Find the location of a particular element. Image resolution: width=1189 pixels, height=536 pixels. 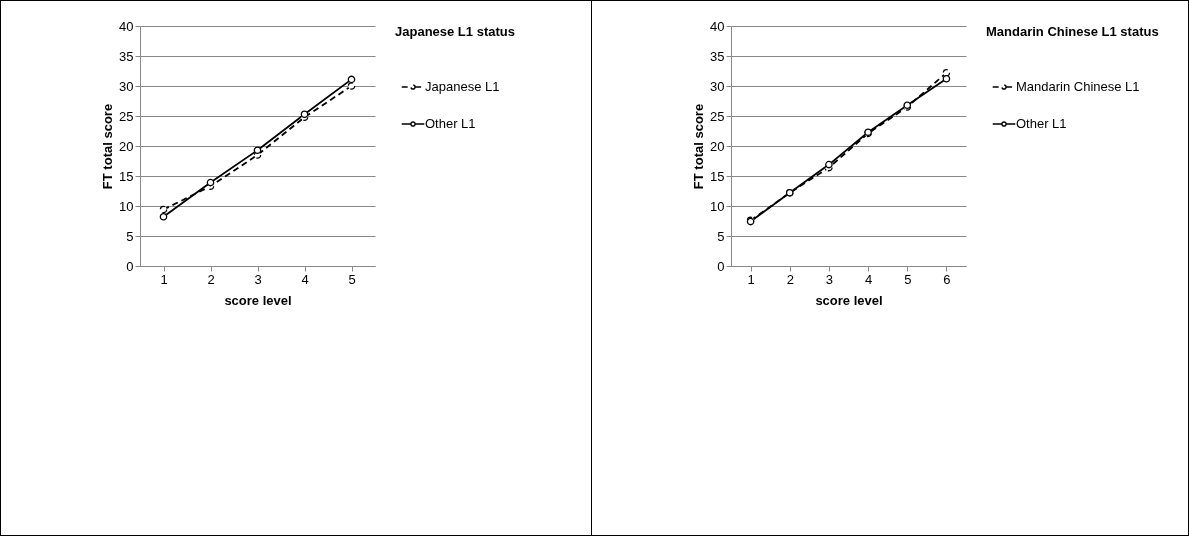

legend-label: Mandarin Chinese L1 is located at coordinates (1078, 86).